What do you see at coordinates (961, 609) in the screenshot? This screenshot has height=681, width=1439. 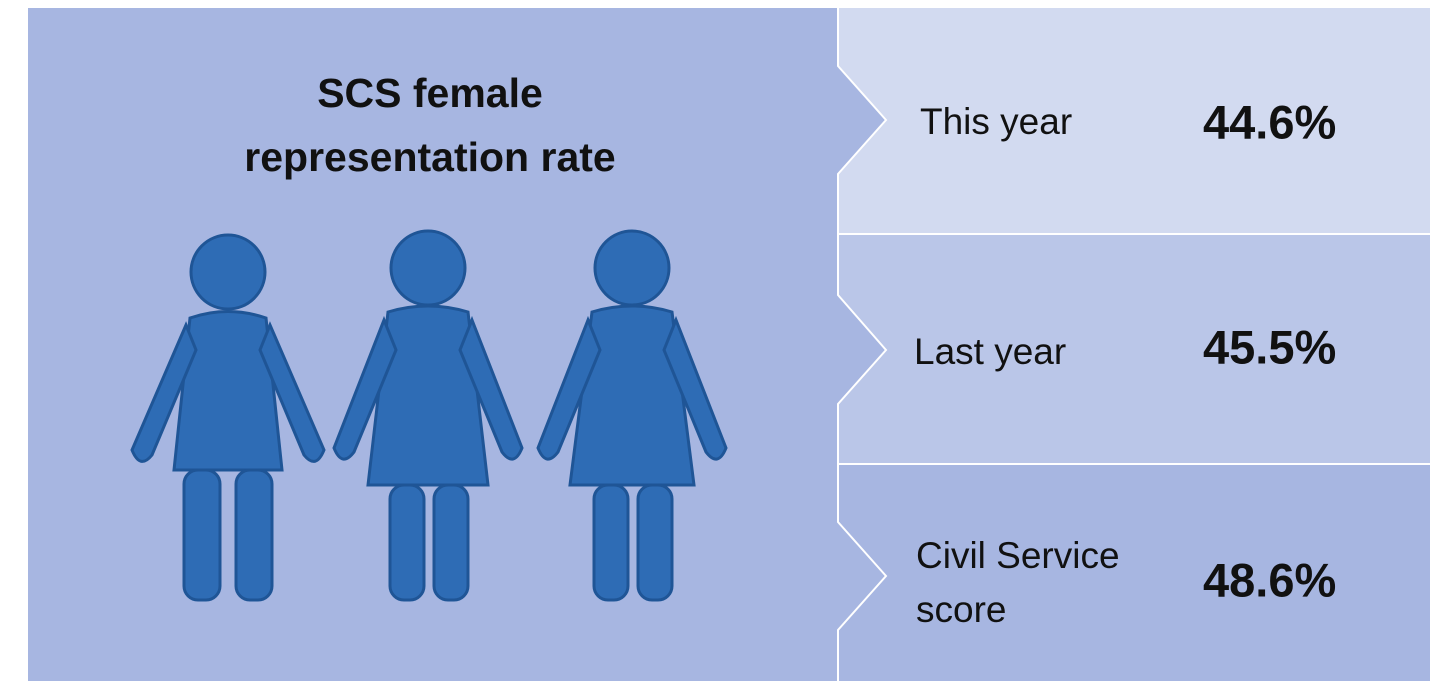 I see `row-label: score` at bounding box center [961, 609].